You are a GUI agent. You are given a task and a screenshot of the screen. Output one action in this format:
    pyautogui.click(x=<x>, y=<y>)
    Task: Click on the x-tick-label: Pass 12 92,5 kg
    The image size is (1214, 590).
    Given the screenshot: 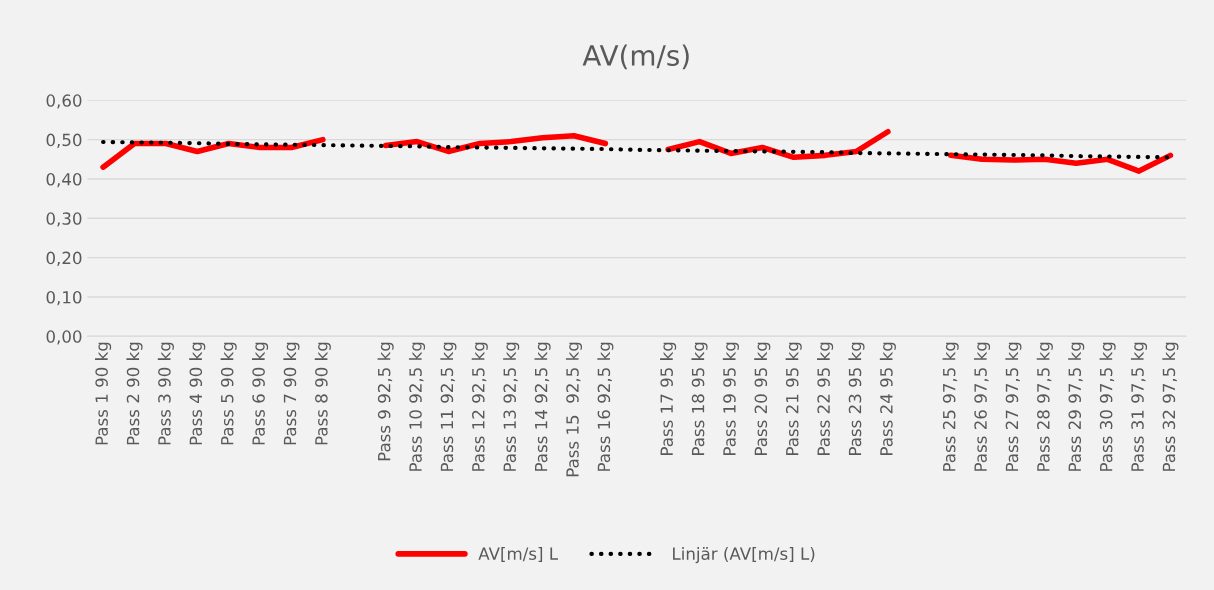 What is the action you would take?
    pyautogui.click(x=479, y=406)
    